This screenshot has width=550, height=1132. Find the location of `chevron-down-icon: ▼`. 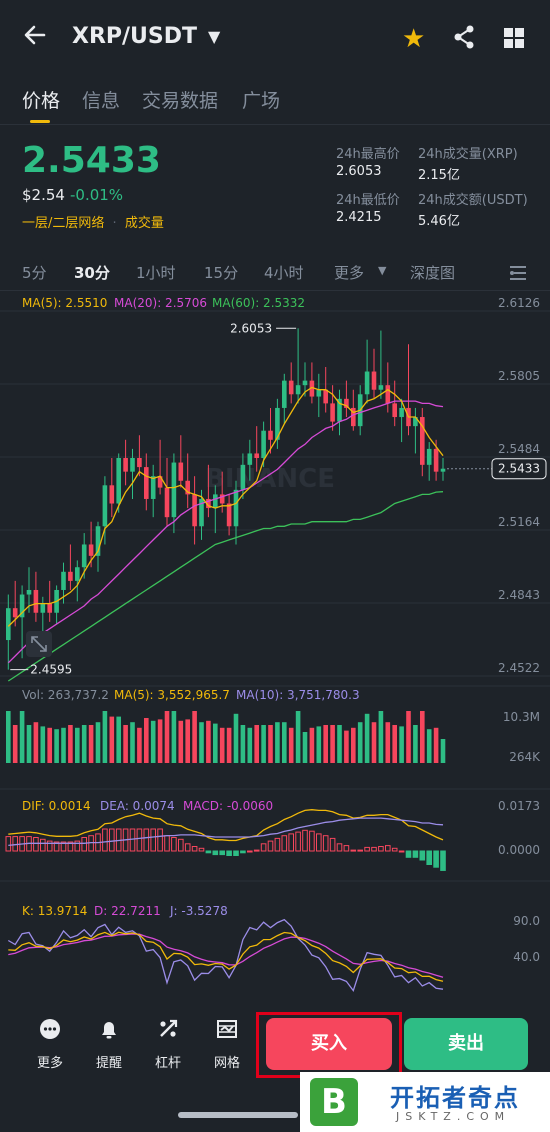

chevron-down-icon: ▼ is located at coordinates (214, 36).